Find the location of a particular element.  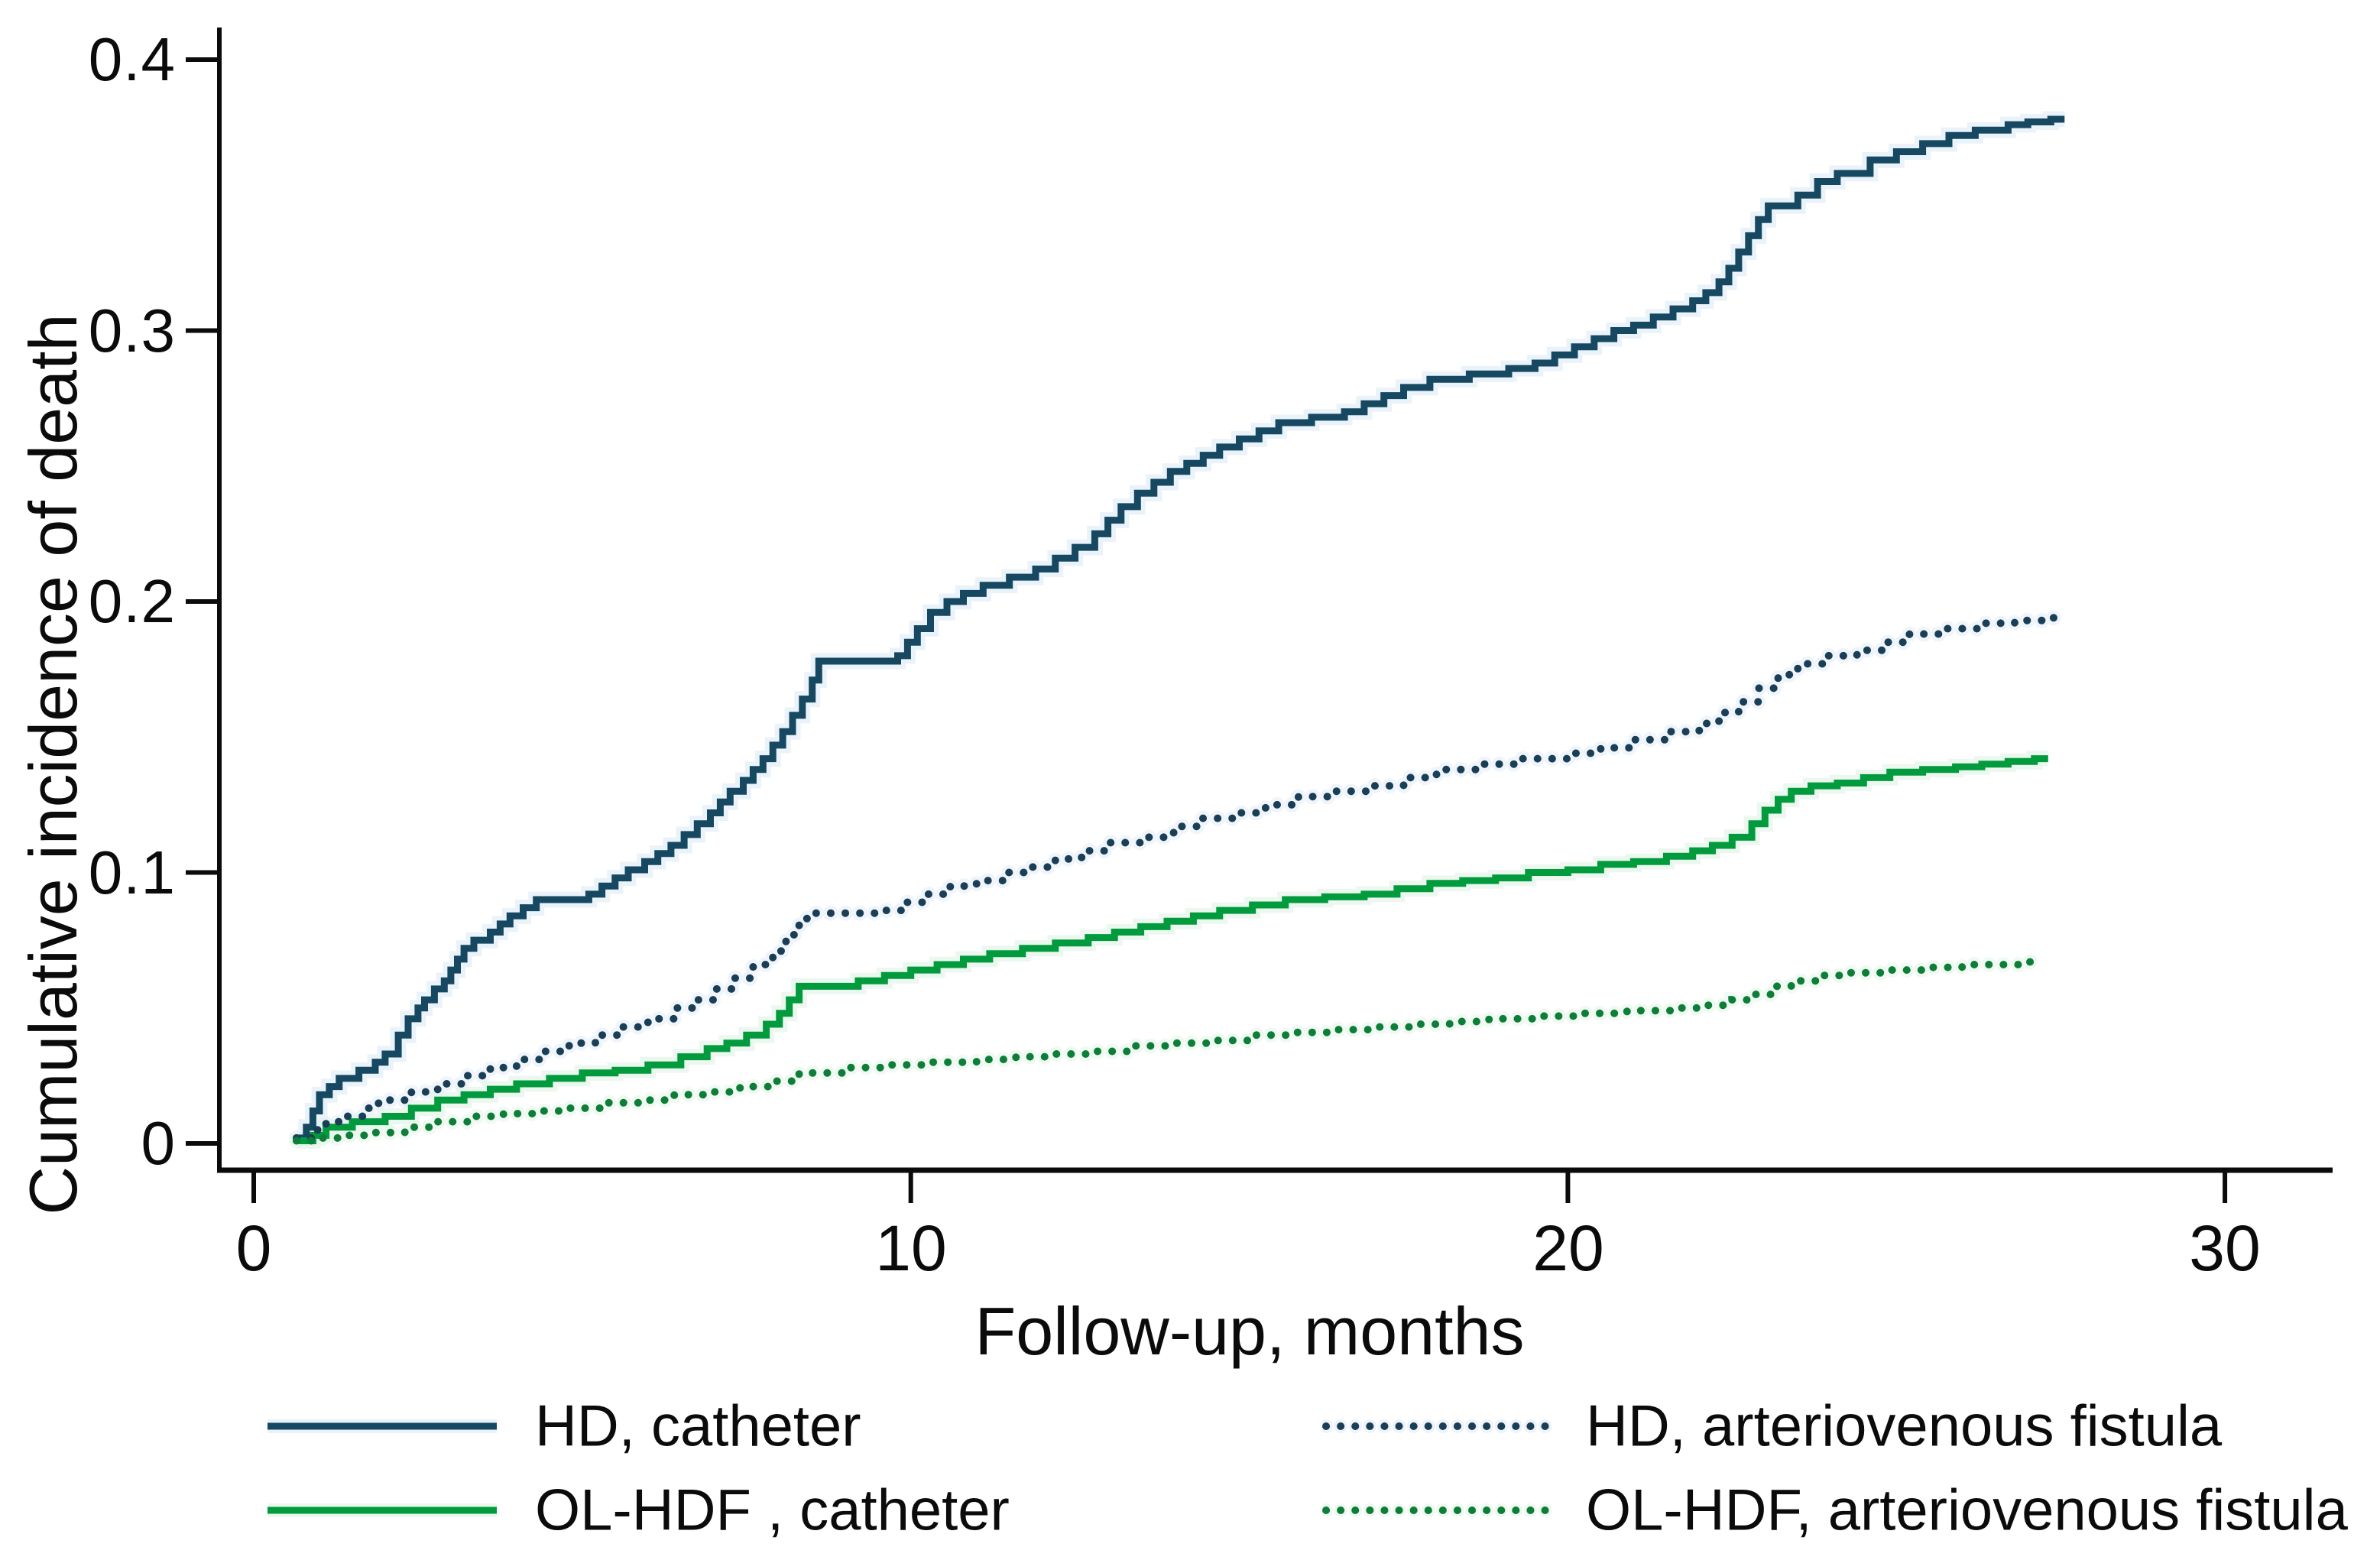

x-tick-label-20: 20 is located at coordinates (1568, 1248).